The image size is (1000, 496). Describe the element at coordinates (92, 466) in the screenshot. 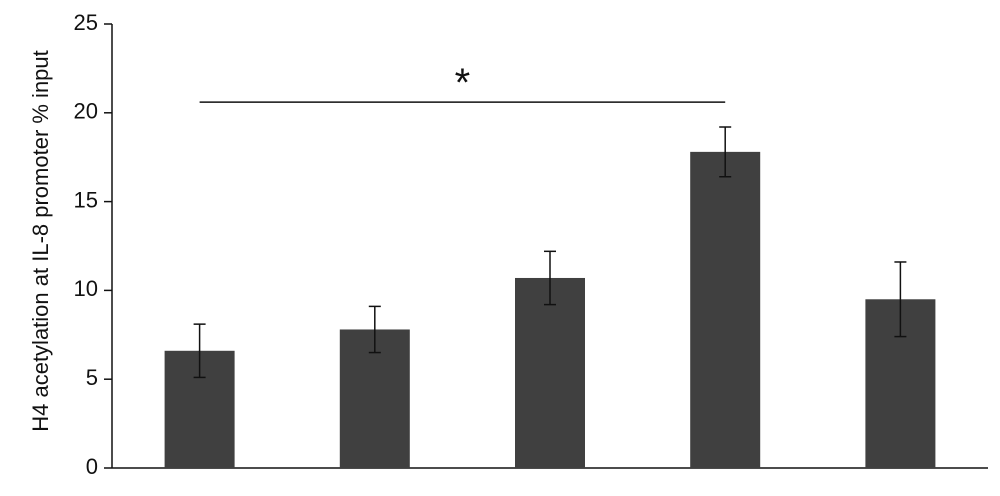

I see `y-tick-label: 0` at that location.